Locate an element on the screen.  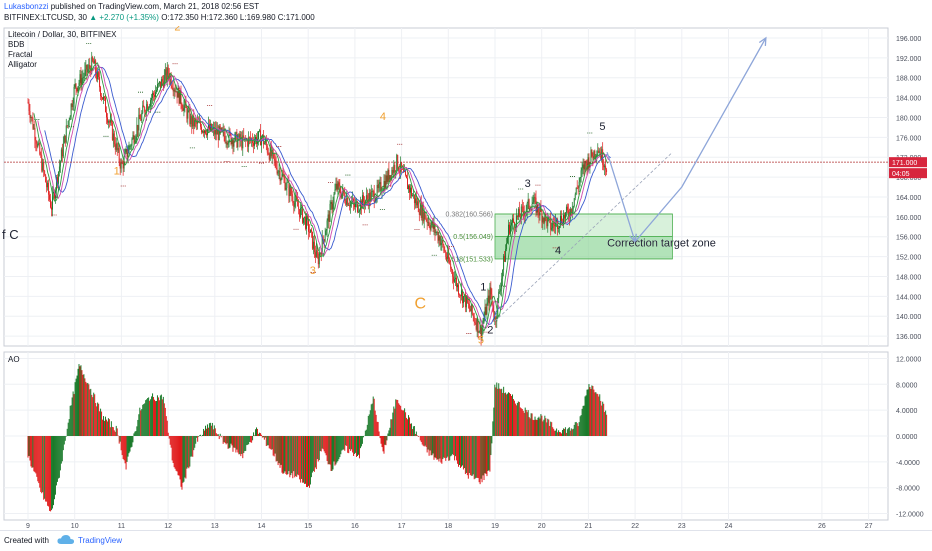
price-tick-label: 152.000 is located at coordinates (908, 258).